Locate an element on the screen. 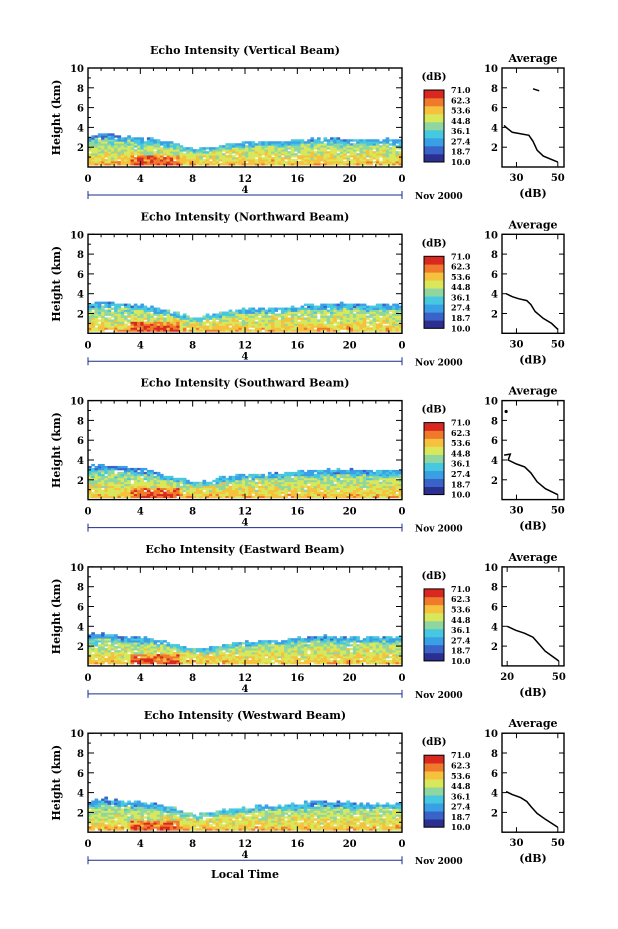 The image size is (618, 929). y-tick-label: 2 is located at coordinates (80, 148).